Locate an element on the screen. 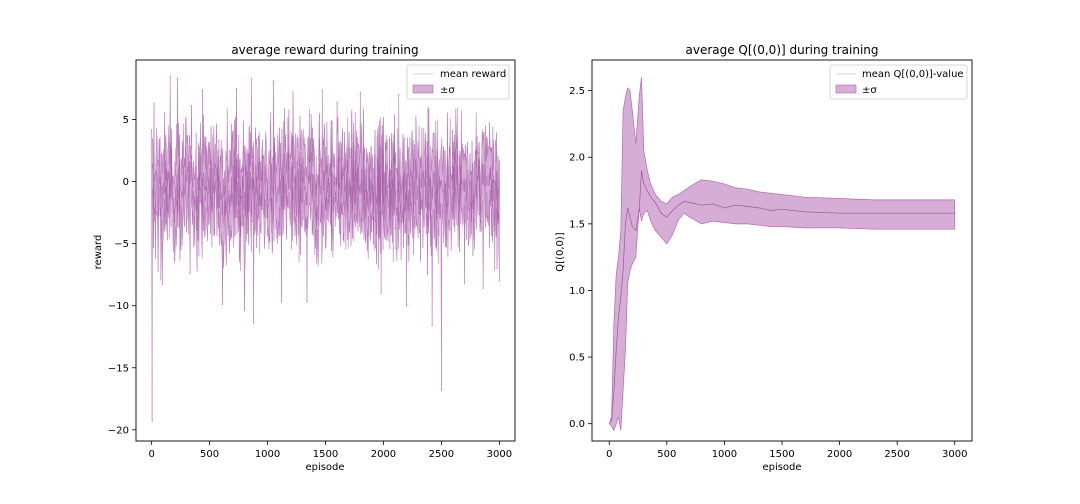 The width and height of the screenshot is (1080, 504). q-x-tick-label: 2000 is located at coordinates (839, 454).